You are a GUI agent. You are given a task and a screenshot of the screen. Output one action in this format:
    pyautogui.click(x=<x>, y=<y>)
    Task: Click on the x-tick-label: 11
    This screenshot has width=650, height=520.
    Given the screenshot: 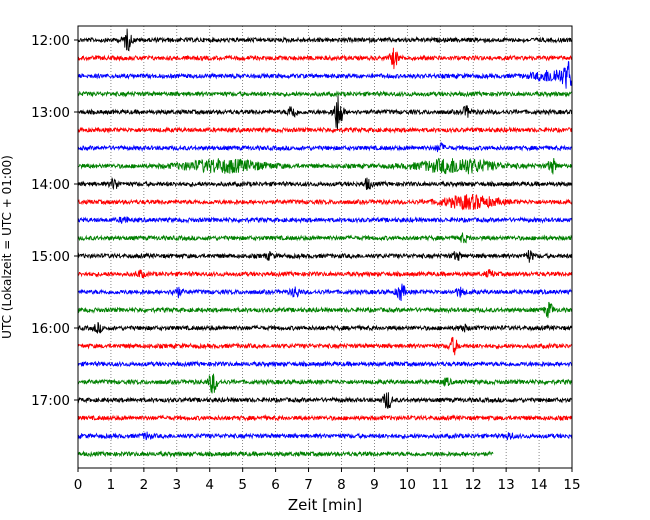 What is the action you would take?
    pyautogui.click(x=440, y=485)
    